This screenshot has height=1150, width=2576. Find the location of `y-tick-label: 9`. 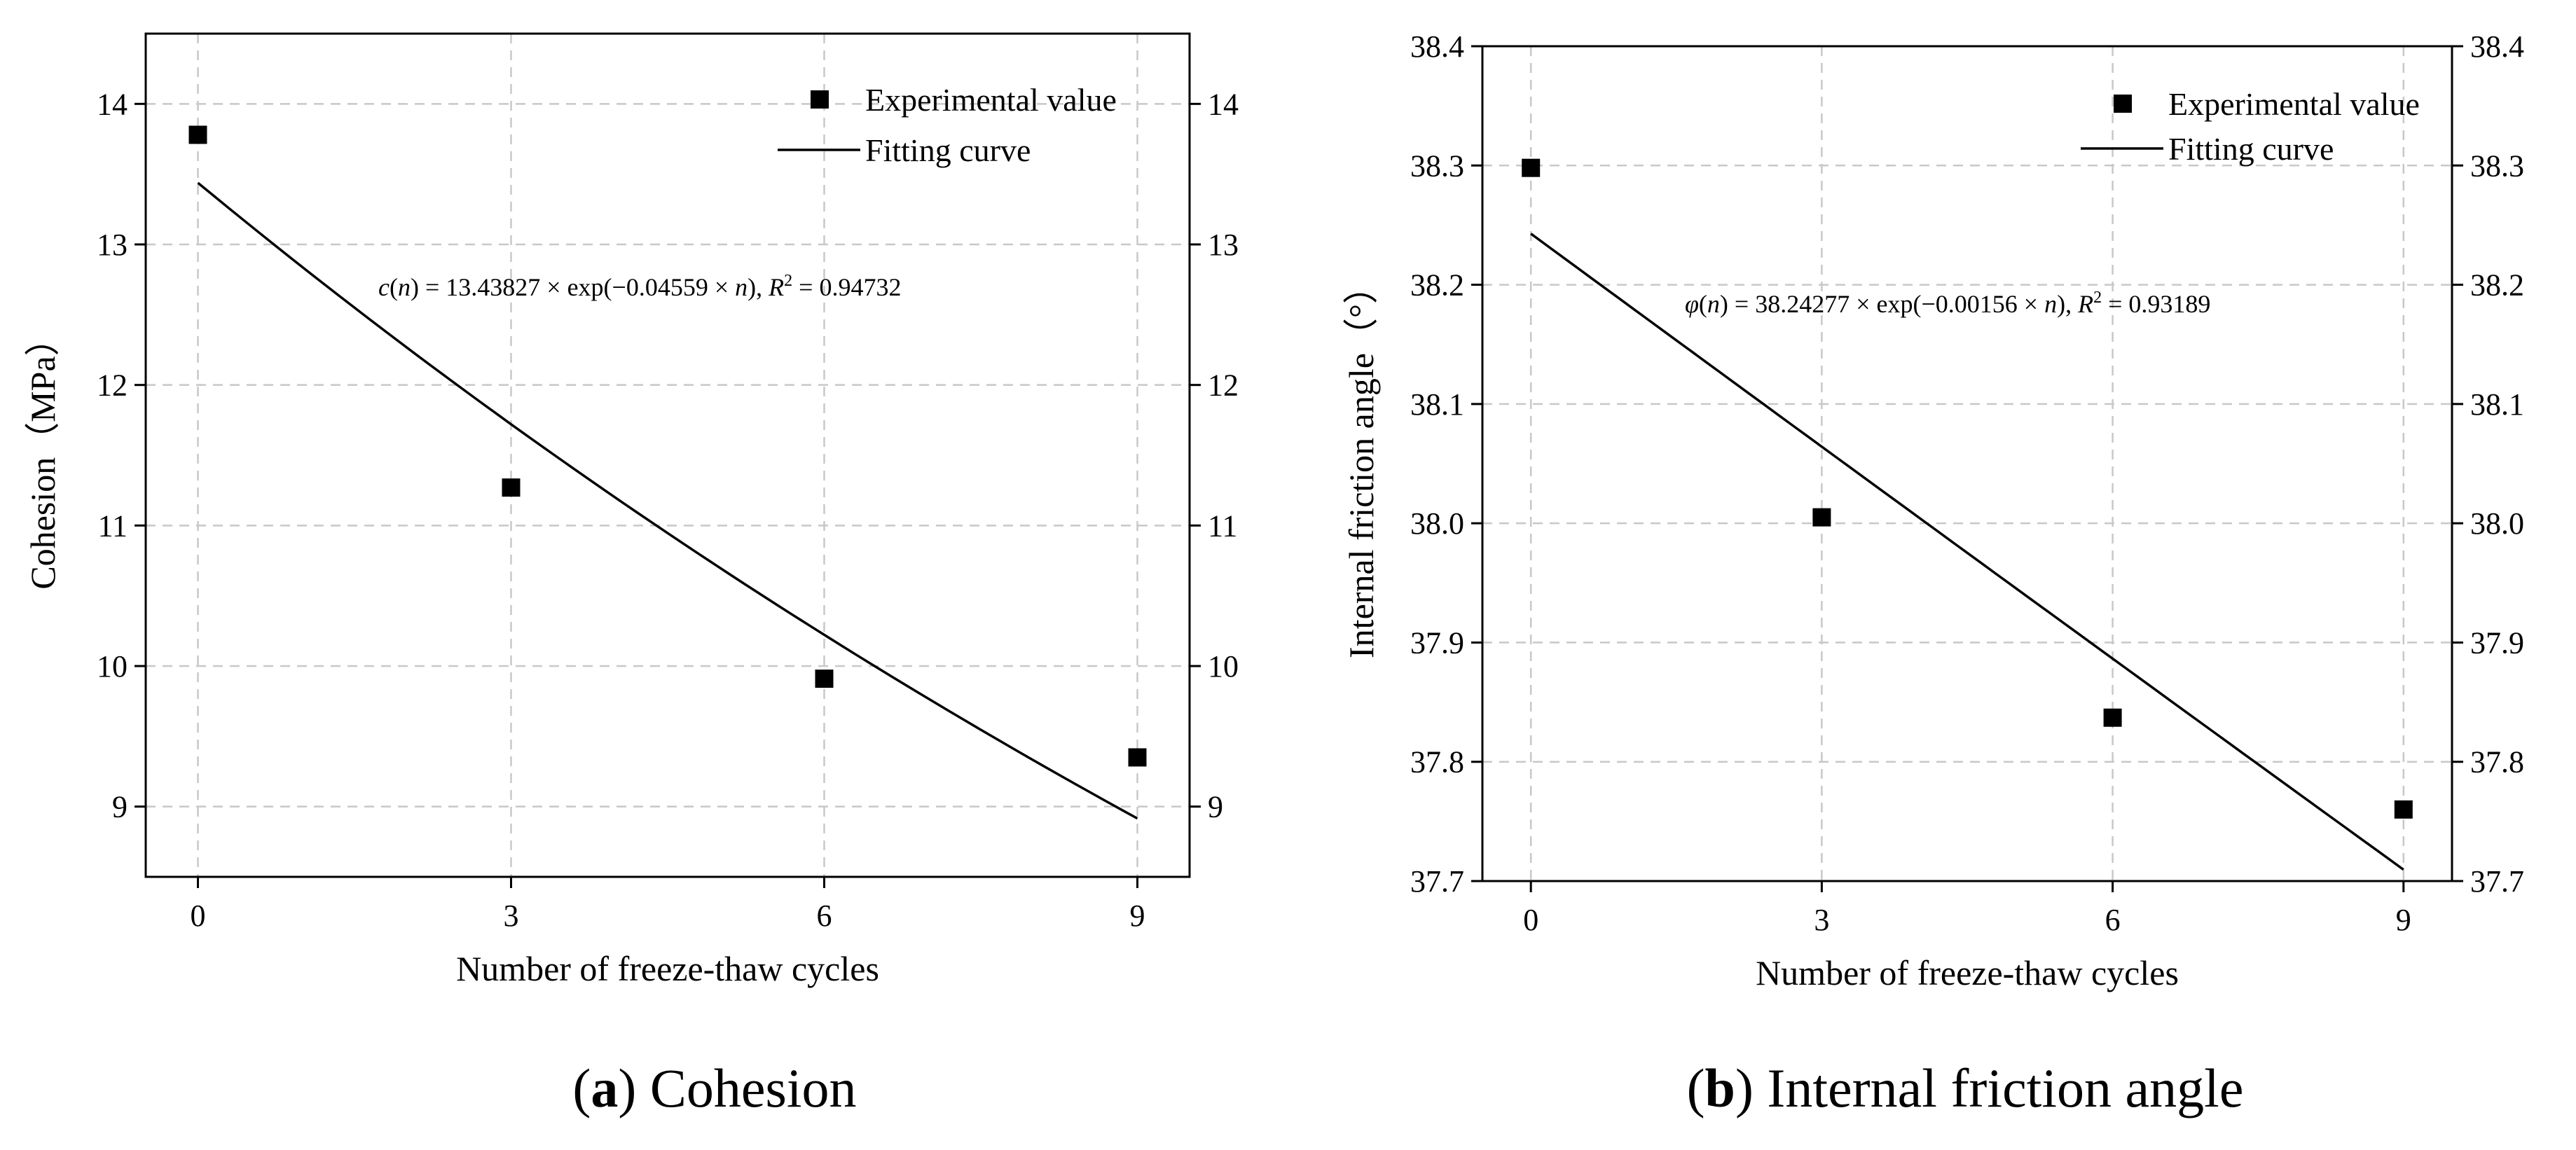

y-tick-label: 9 is located at coordinates (120, 807).